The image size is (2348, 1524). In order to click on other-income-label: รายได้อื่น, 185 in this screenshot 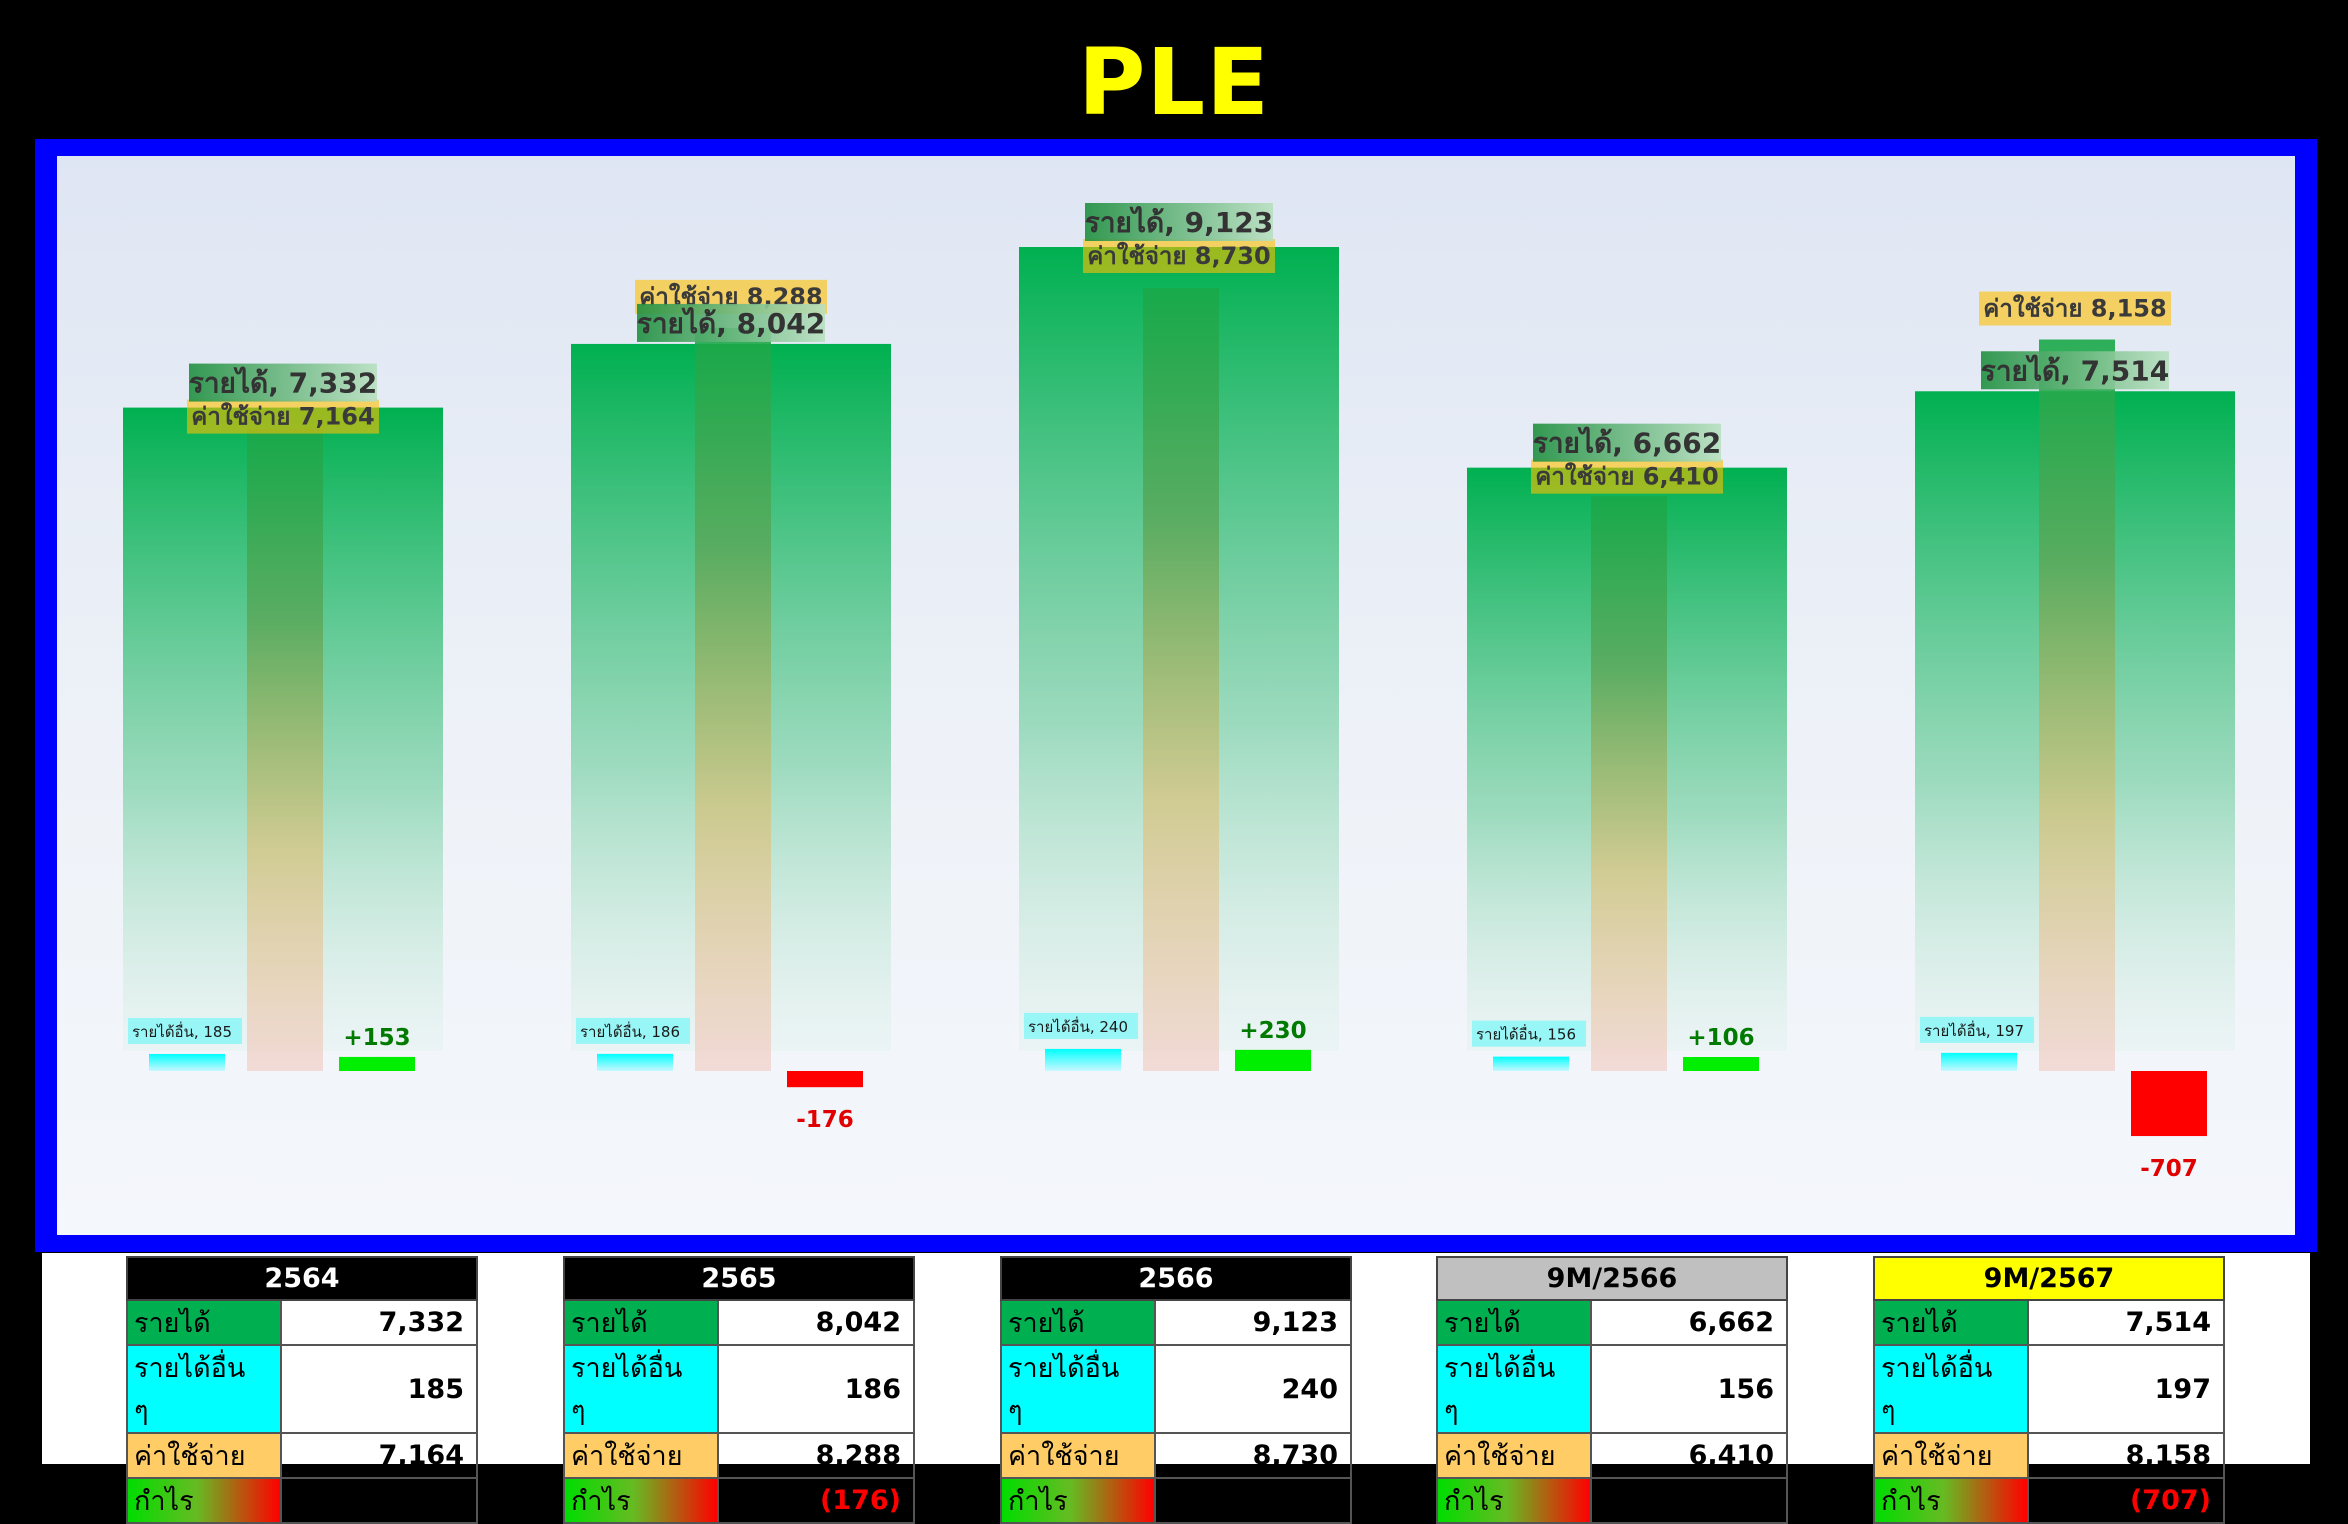, I will do `click(182, 1031)`.